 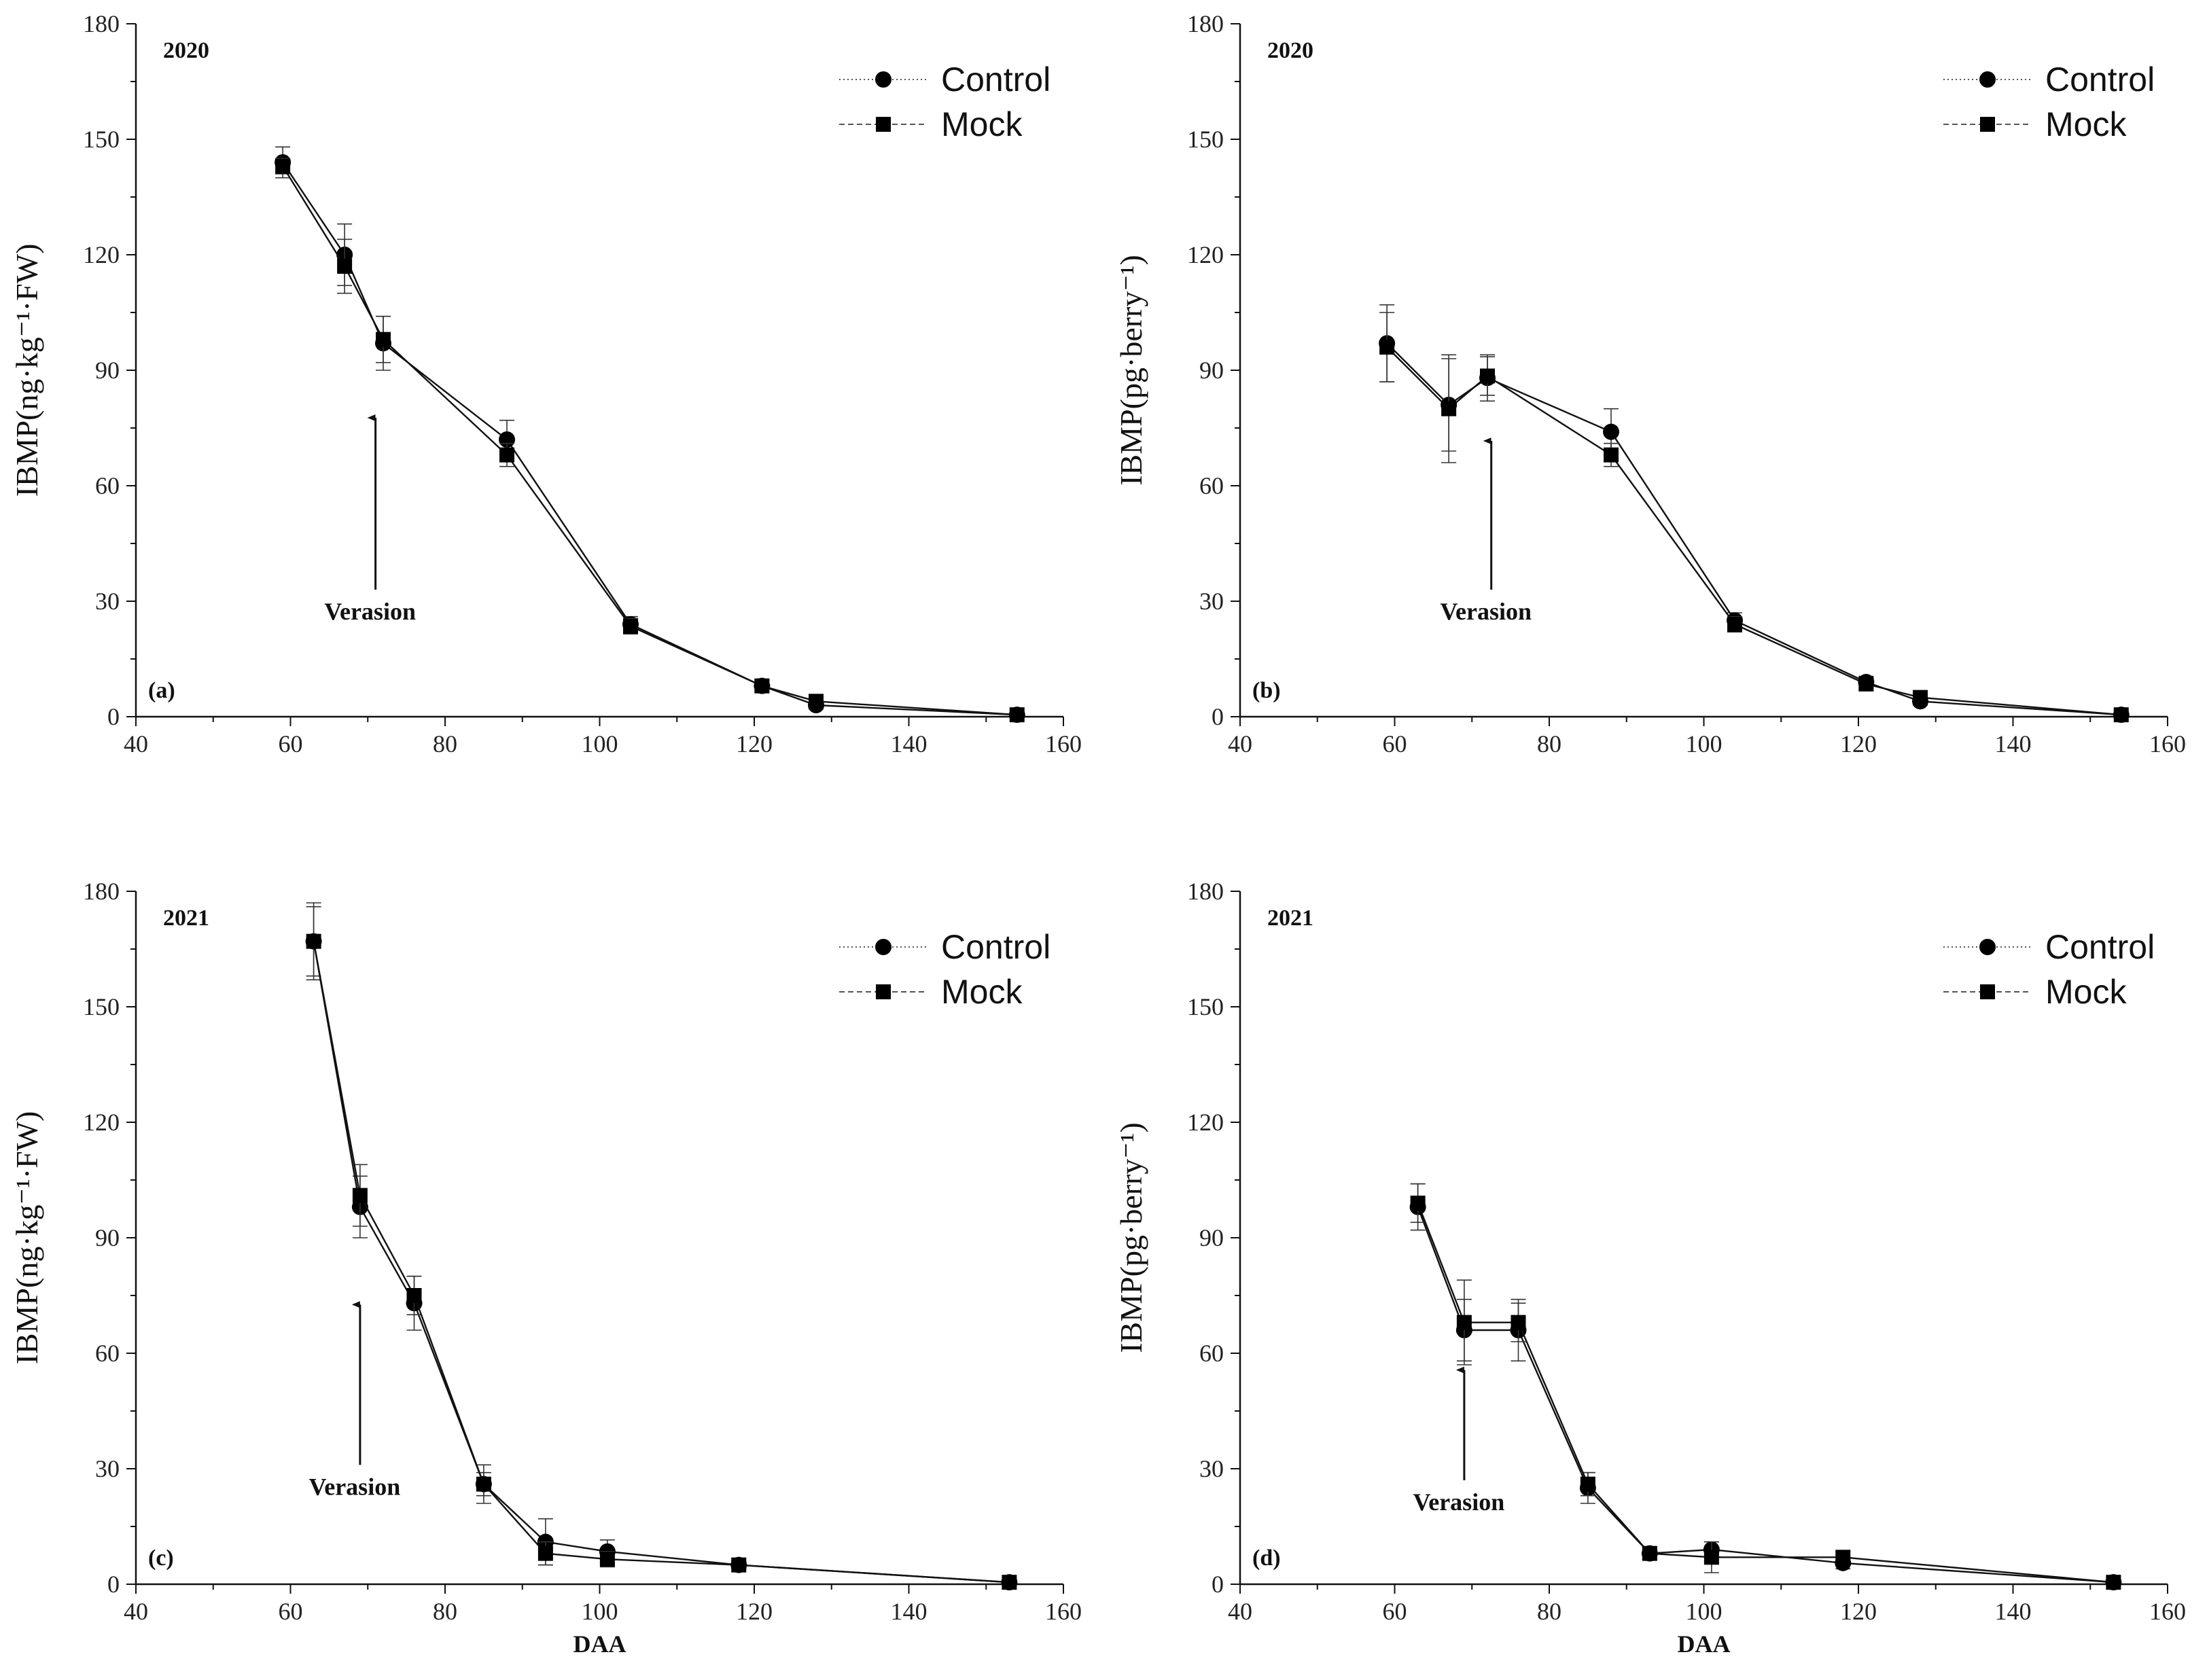 I want to click on series-control, so click(x=662, y=1246).